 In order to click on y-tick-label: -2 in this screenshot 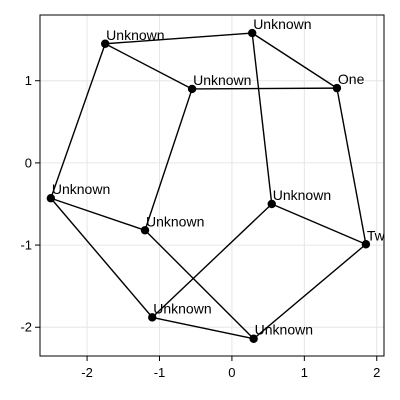, I will do `click(26, 327)`.